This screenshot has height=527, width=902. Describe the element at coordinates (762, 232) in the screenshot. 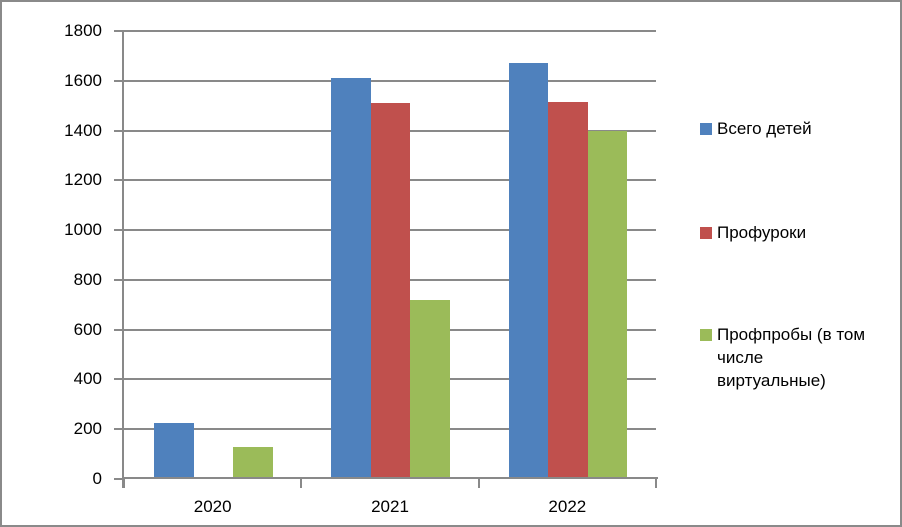

I see `legend-label: Профуроки` at that location.